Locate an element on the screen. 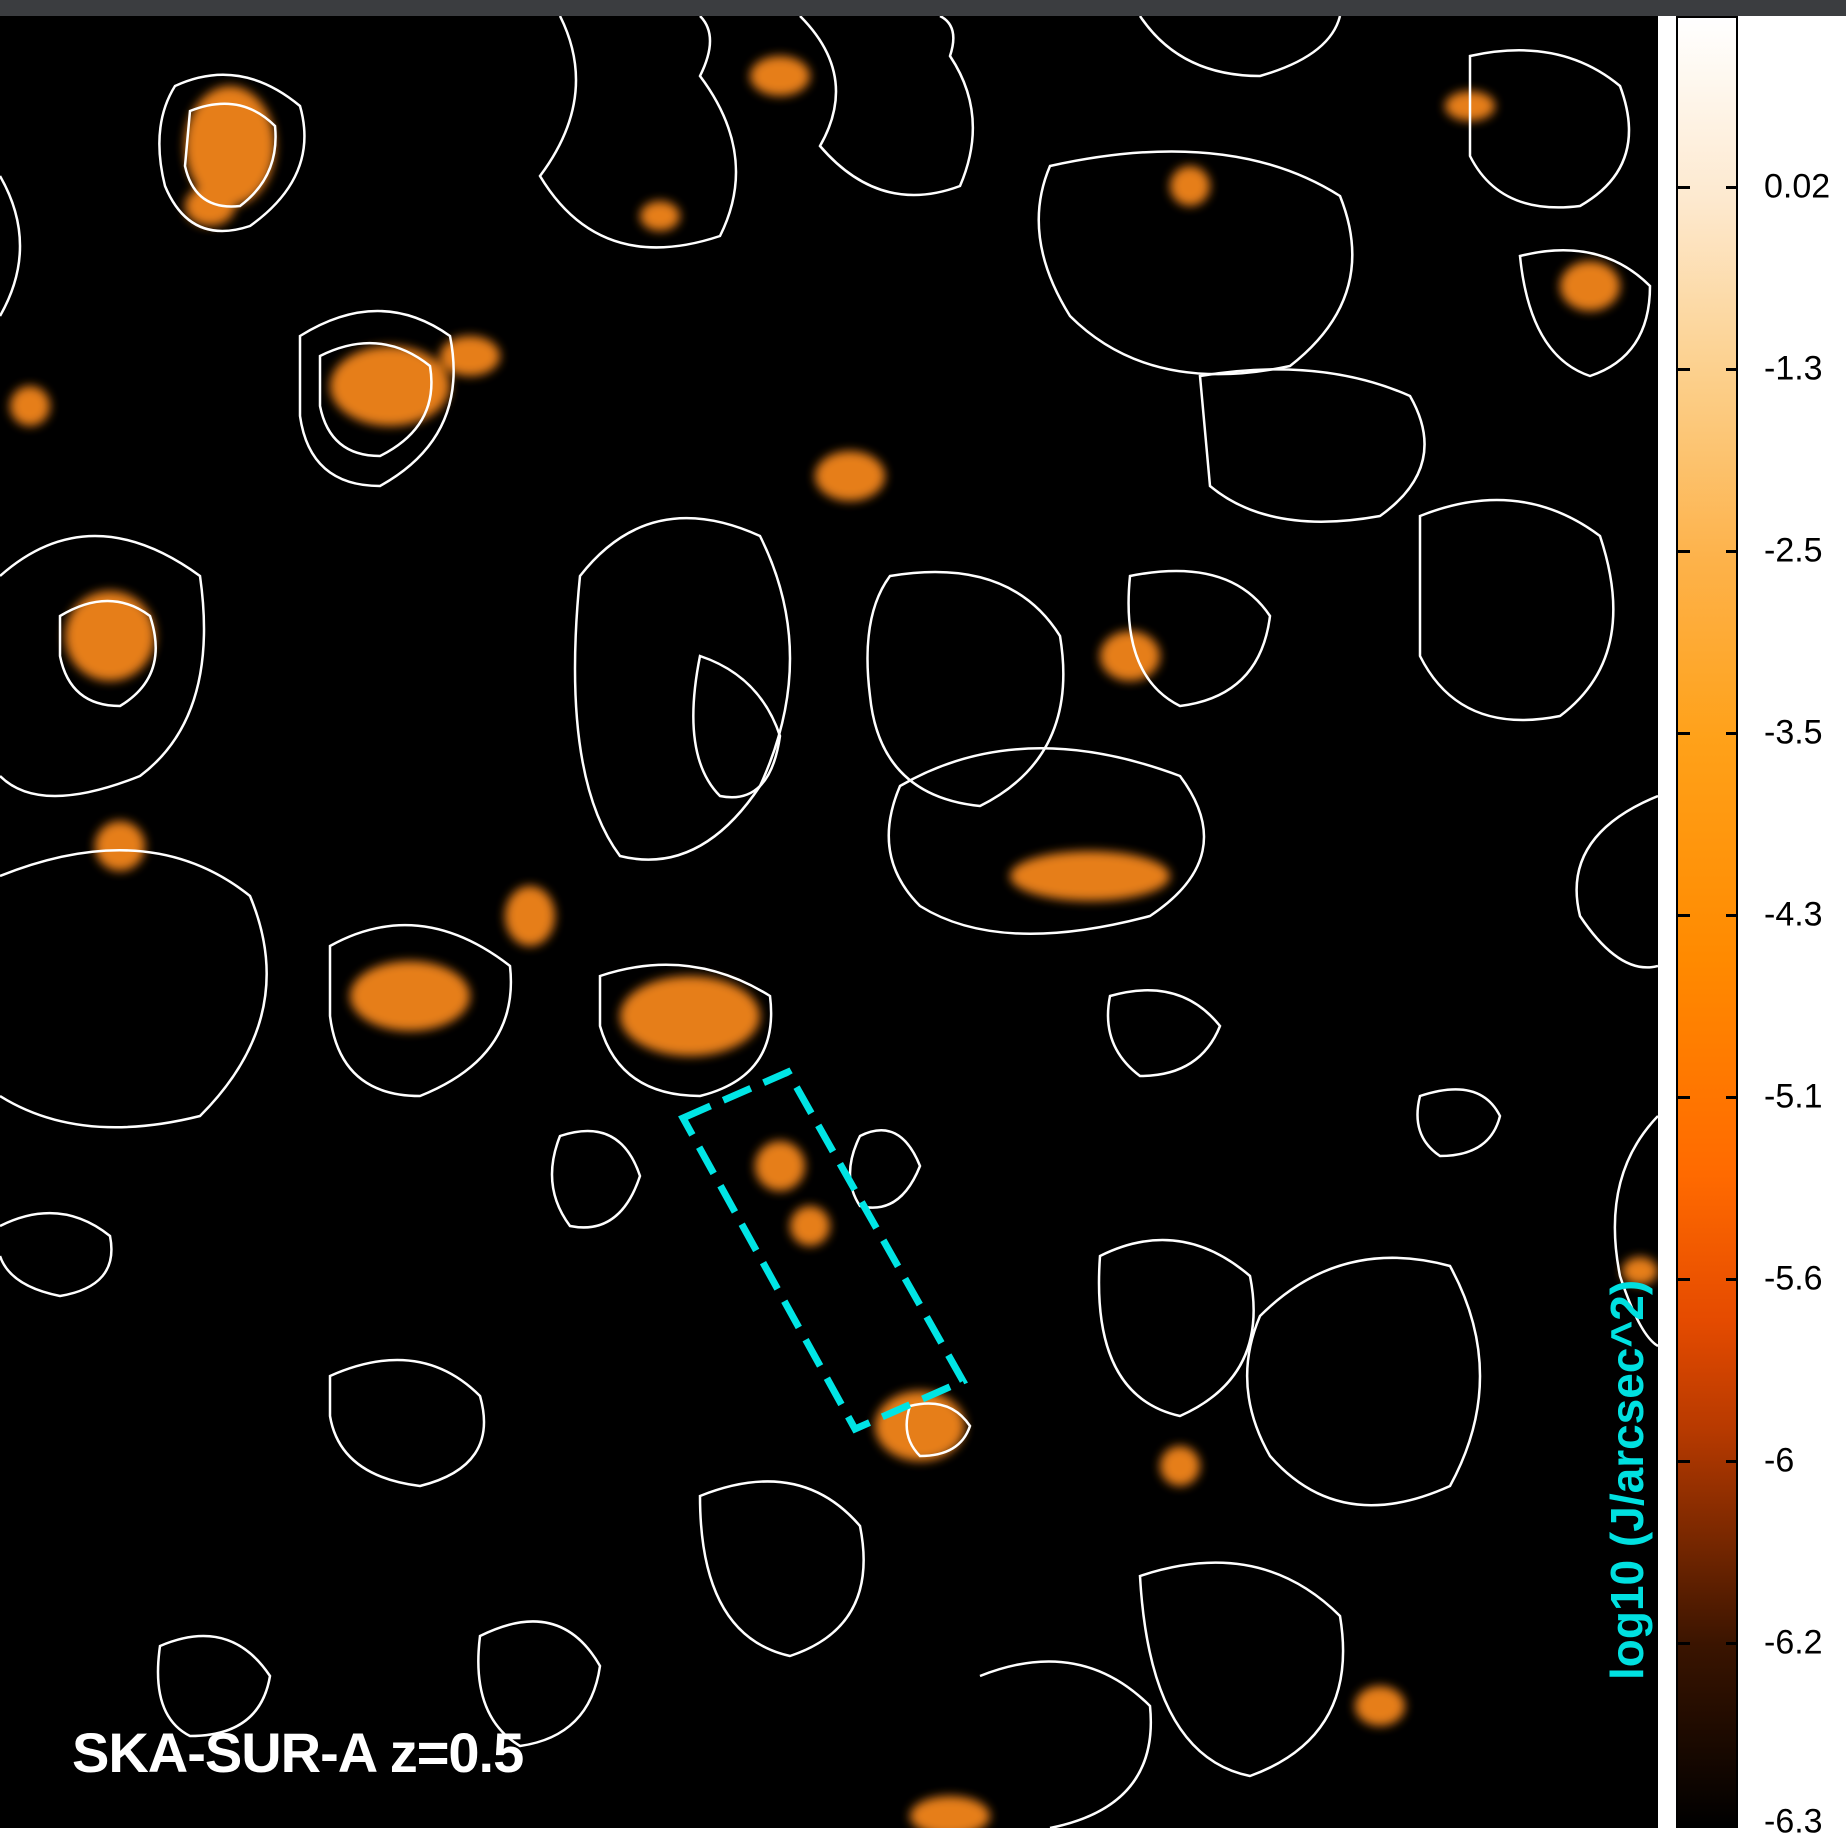 This screenshot has width=1846, height=1844. colorbar is located at coordinates (1707, 922).